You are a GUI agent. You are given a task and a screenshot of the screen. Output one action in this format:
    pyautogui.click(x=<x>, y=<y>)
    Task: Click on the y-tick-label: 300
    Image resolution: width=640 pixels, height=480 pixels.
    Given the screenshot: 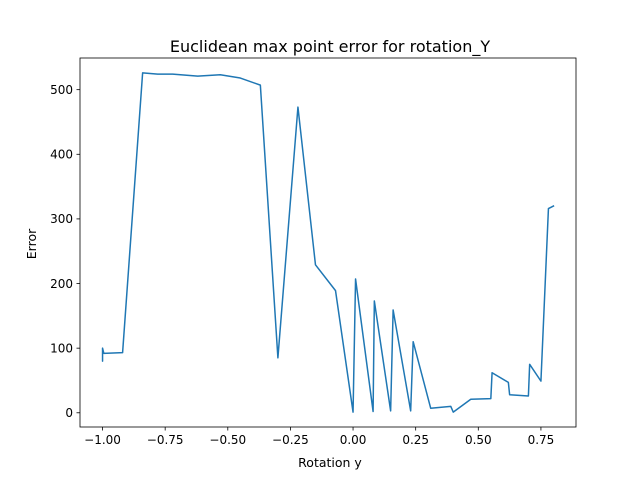 What is the action you would take?
    pyautogui.click(x=61, y=219)
    